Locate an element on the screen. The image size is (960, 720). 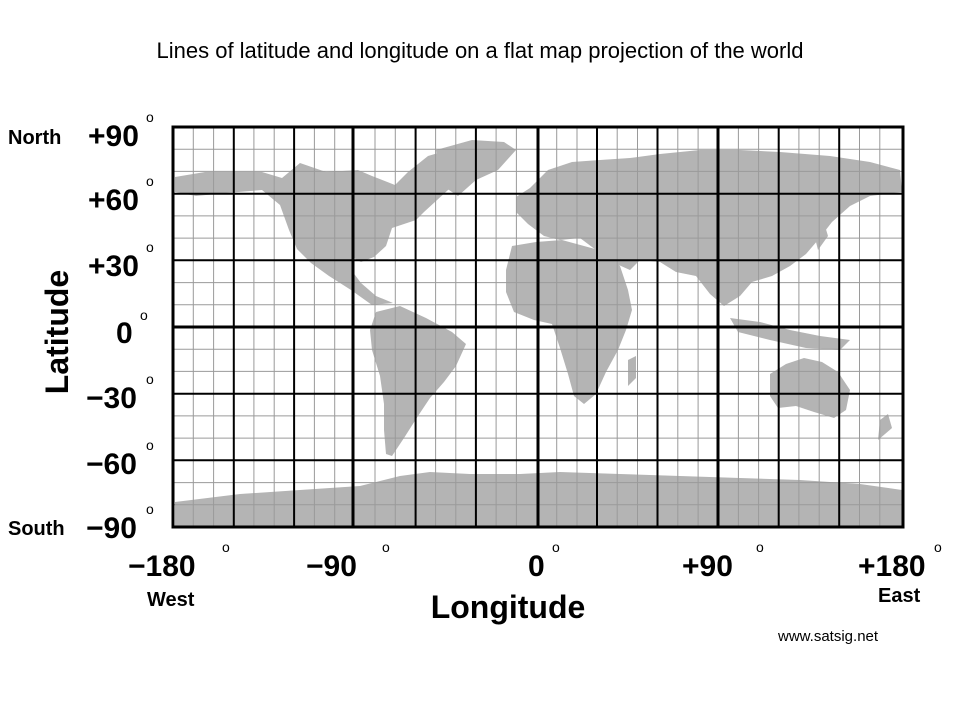
lat-tick-label: −30 is located at coordinates (111, 398).